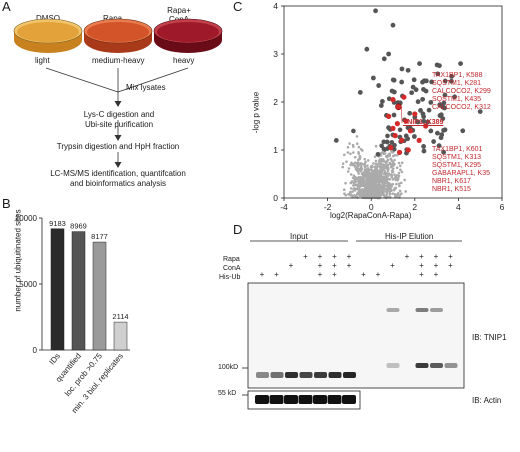  Describe the element at coordinates (421, 274) in the screenshot. I see `lane-sign-2-11: +` at that location.